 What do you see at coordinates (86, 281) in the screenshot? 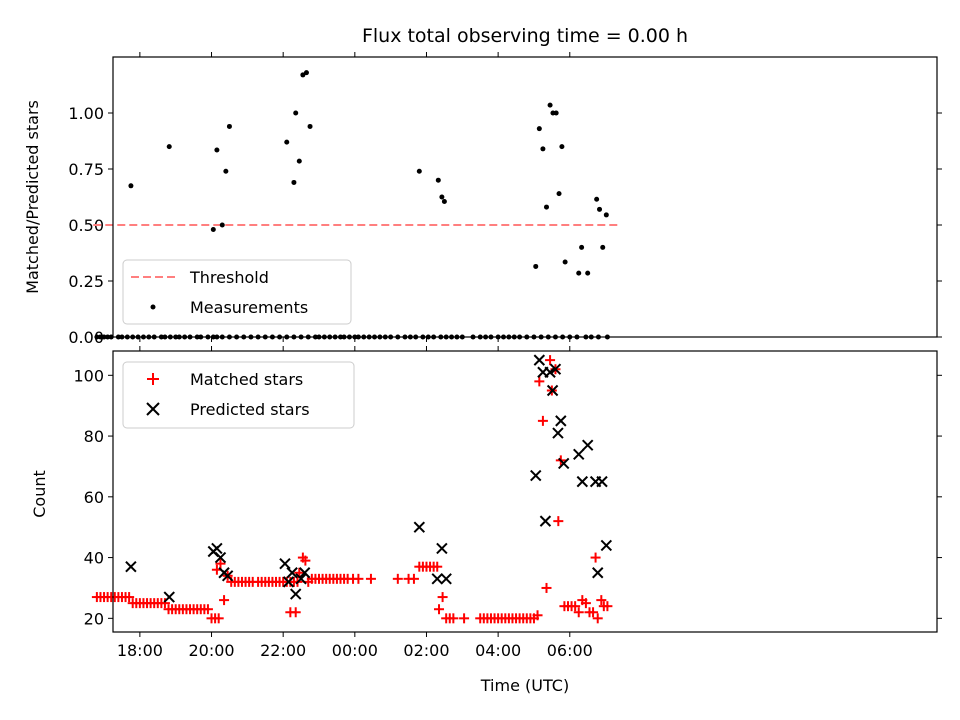
I see `y-tick-label: 0.25` at bounding box center [86, 281].